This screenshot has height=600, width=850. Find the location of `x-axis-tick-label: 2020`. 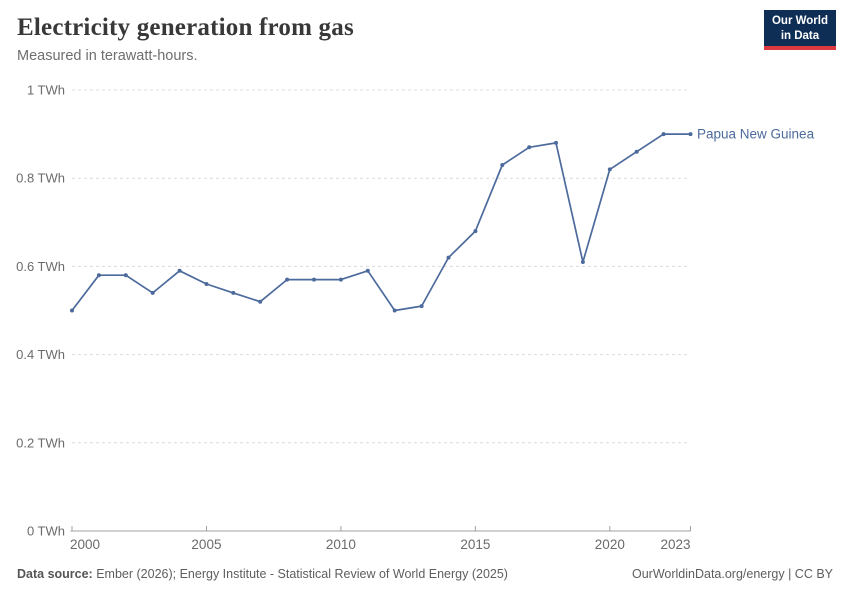

x-axis-tick-label: 2020 is located at coordinates (610, 544).